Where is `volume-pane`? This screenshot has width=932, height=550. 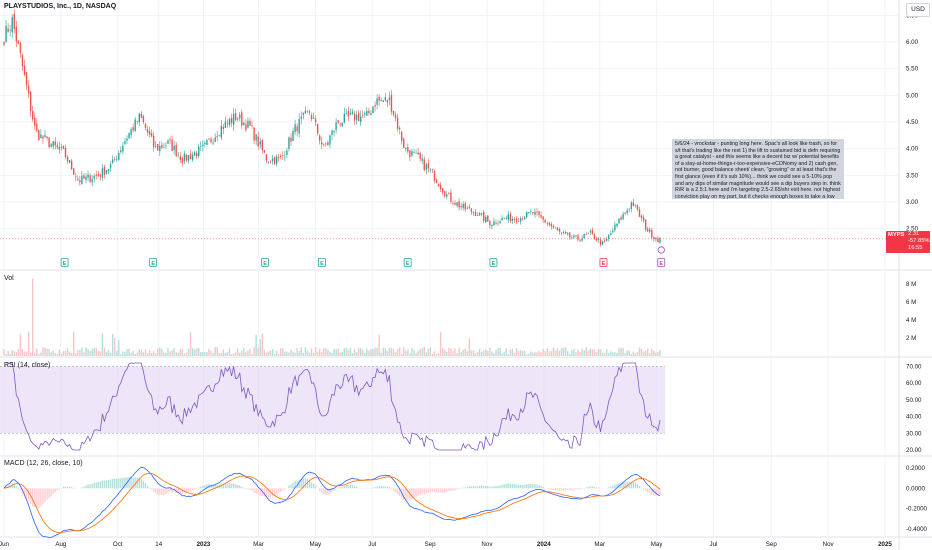 volume-pane is located at coordinates (332, 317).